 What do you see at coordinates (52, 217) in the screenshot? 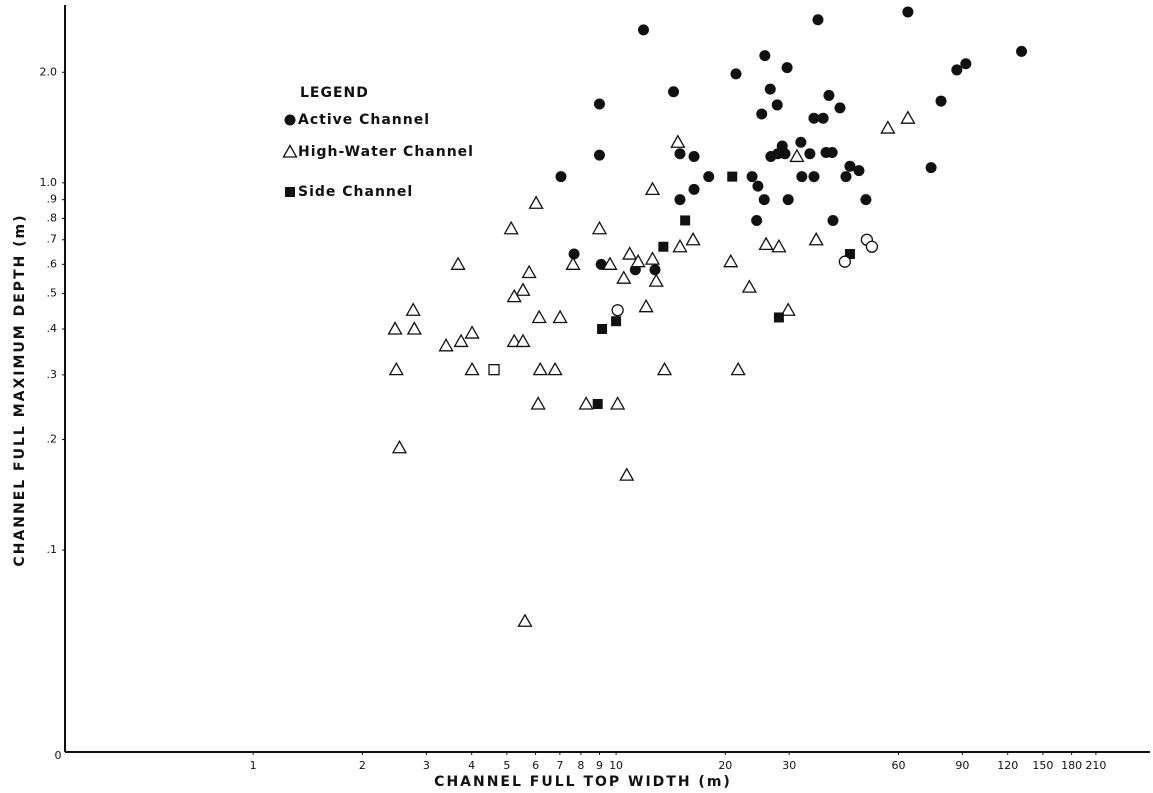
I see `y-tick-label: .8` at bounding box center [52, 217].